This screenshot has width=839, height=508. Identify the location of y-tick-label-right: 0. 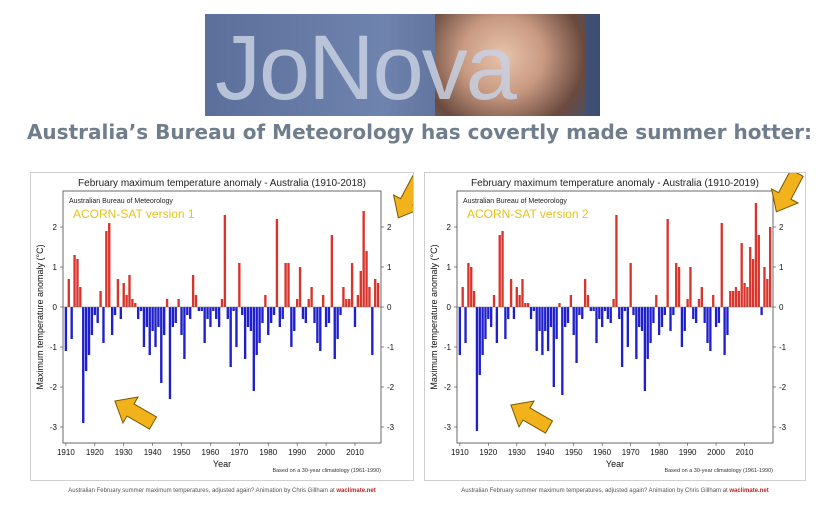
(389, 307).